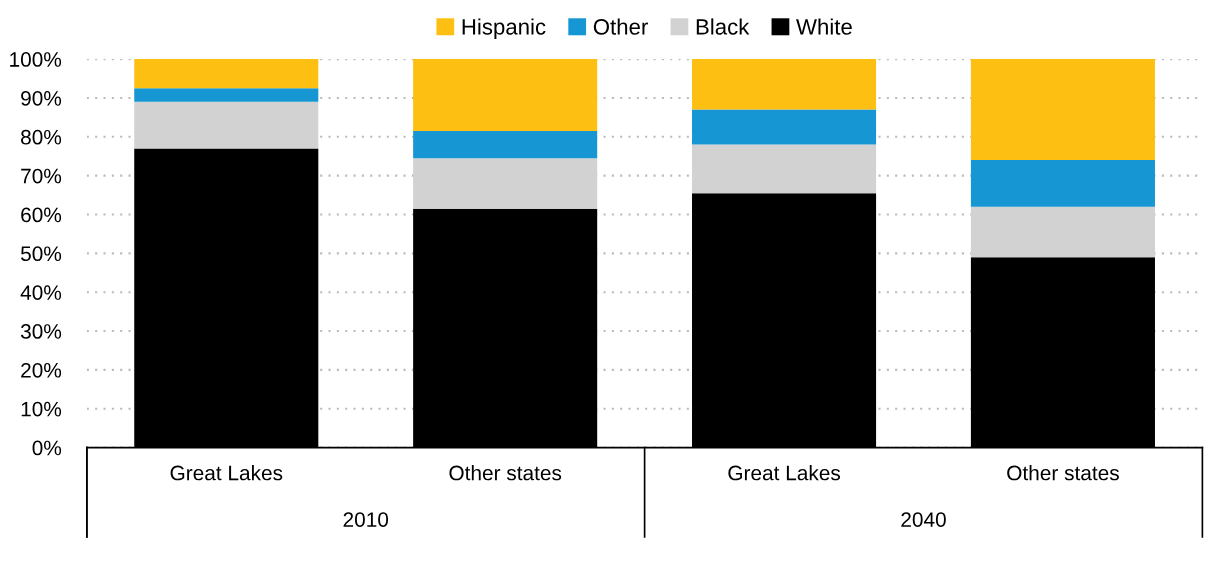 The image size is (1206, 563). I want to click on legend-label: White, so click(824, 26).